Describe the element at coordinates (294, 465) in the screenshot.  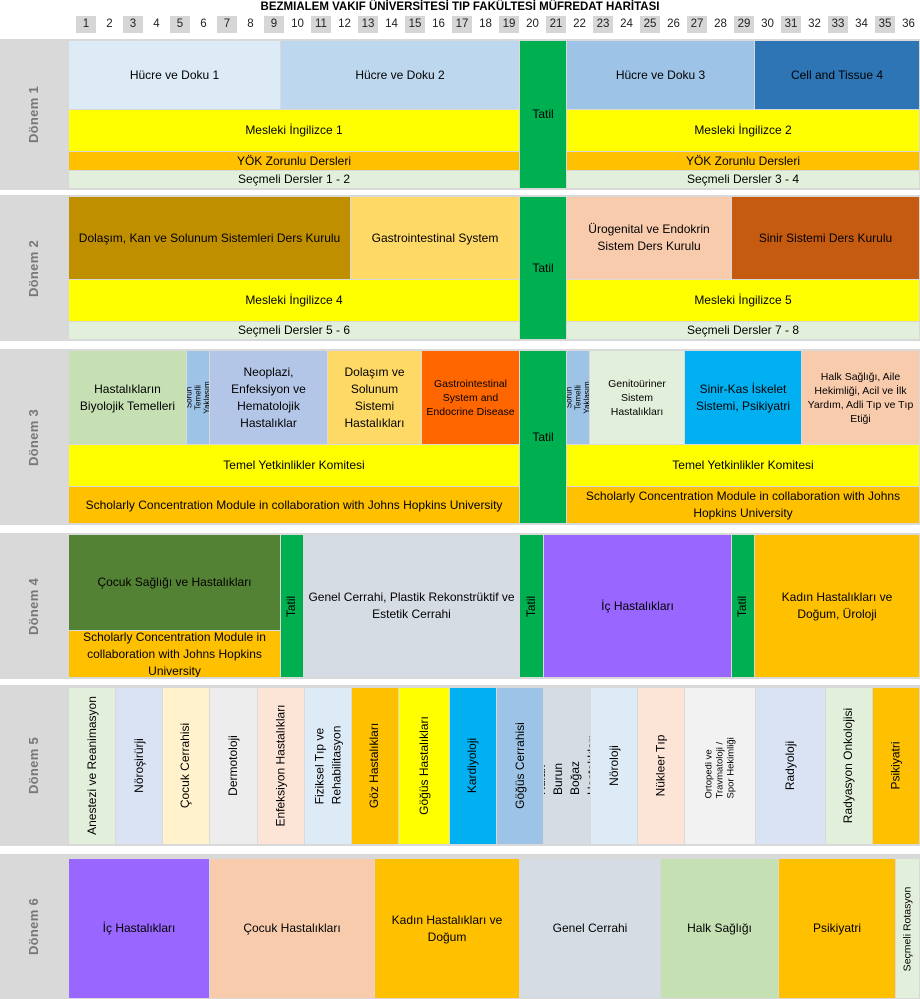
I see `d3-temel-yetkinlikler-1: Temel Yetkinlikler Komitesi` at that location.